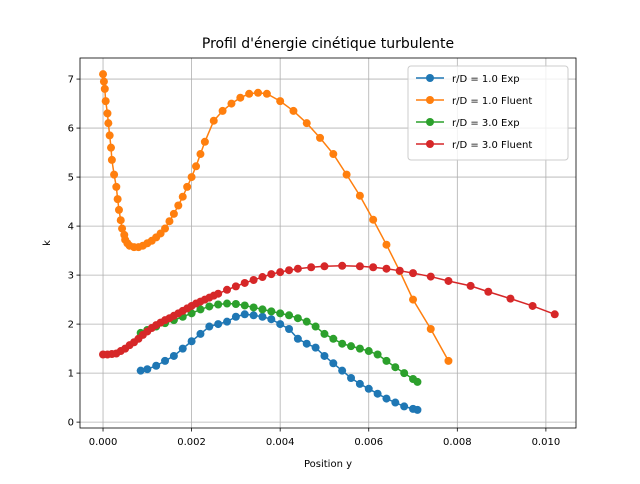 This screenshot has height=484, width=640. What do you see at coordinates (71, 325) in the screenshot?
I see `y-tick-label: 2` at bounding box center [71, 325].